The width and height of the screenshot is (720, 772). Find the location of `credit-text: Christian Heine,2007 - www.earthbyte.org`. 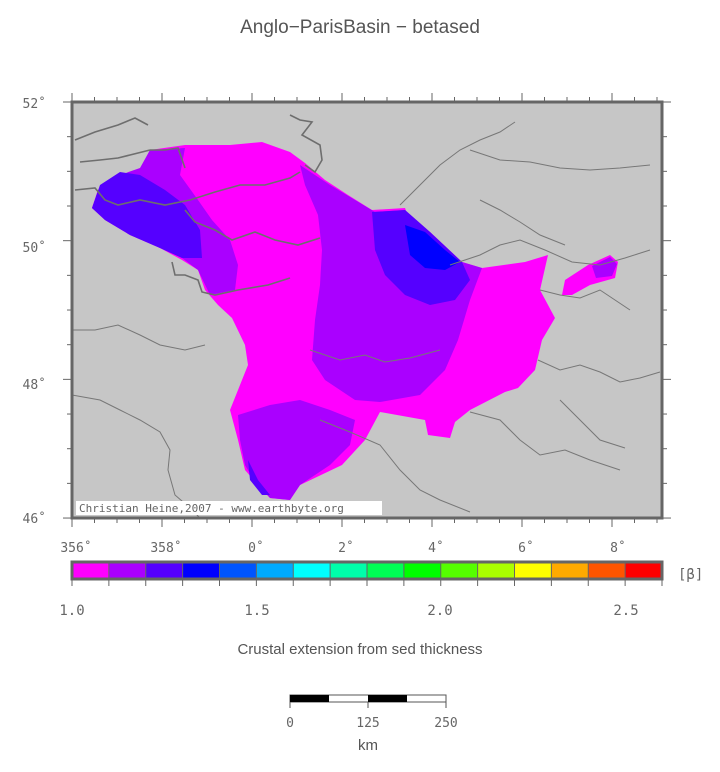

credit-text: Christian Heine,2007 - www.earthbyte.org is located at coordinates (211, 508).